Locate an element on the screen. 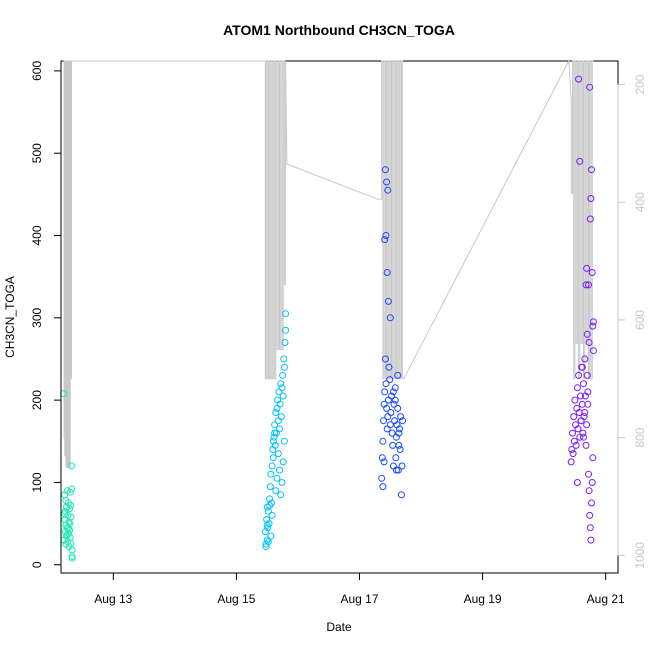 This screenshot has width=650, height=650. y2-tick-label: 600 is located at coordinates (640, 320).